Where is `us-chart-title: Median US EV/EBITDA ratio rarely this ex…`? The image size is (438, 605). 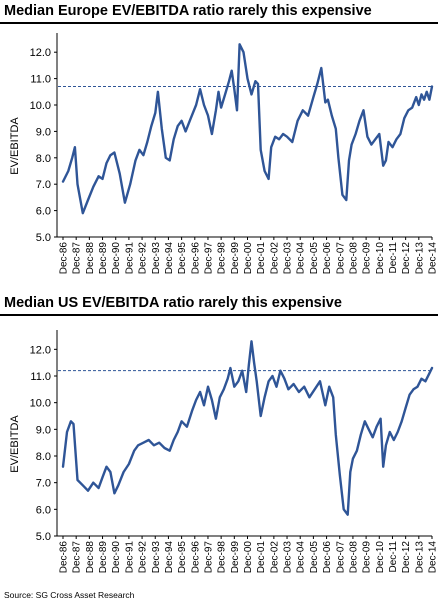 us-chart-title: Median US EV/EBITDA ratio rarely this ex… is located at coordinates (173, 303).